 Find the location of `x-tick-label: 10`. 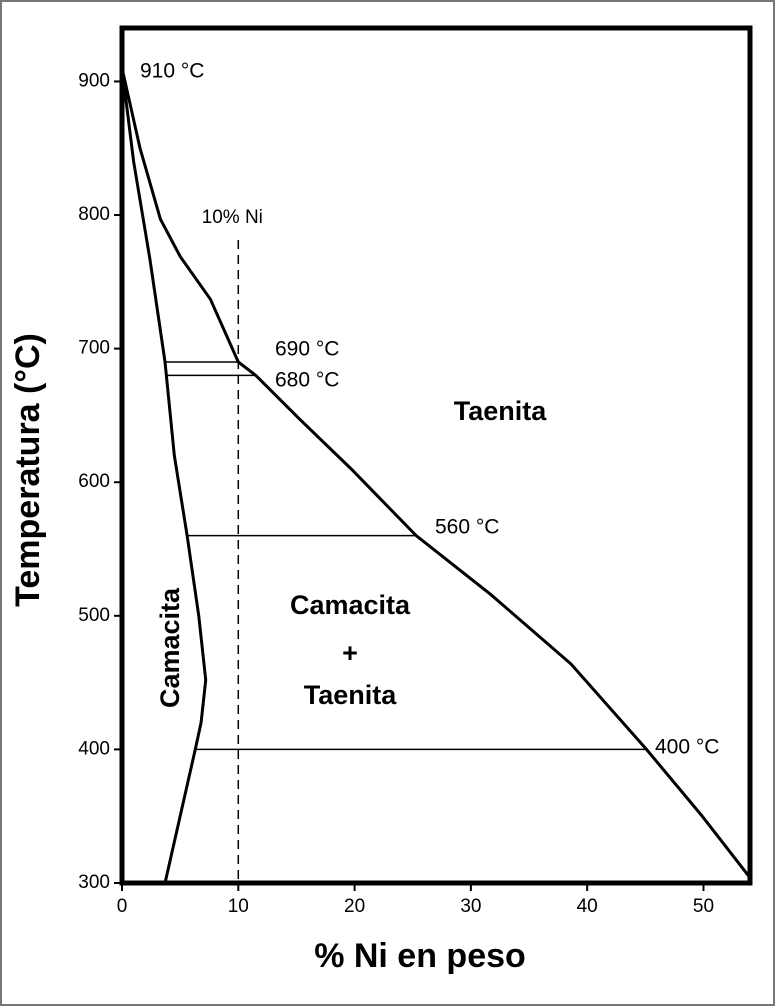

x-tick-label: 10 is located at coordinates (238, 906).